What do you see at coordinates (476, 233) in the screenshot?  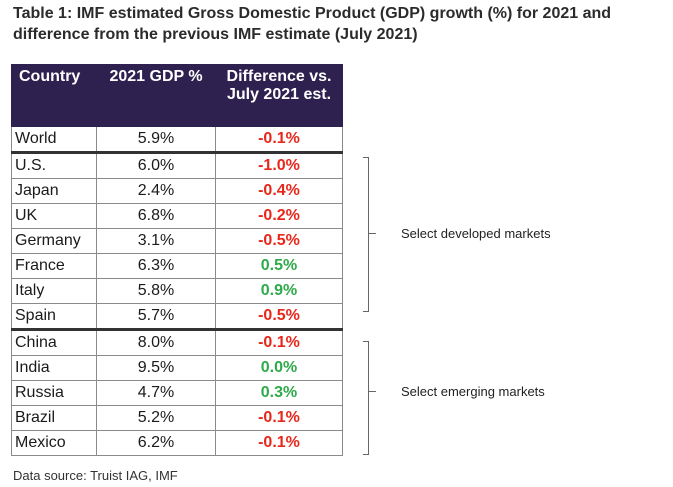 I see `developed-markets-label: Select developed markets` at bounding box center [476, 233].